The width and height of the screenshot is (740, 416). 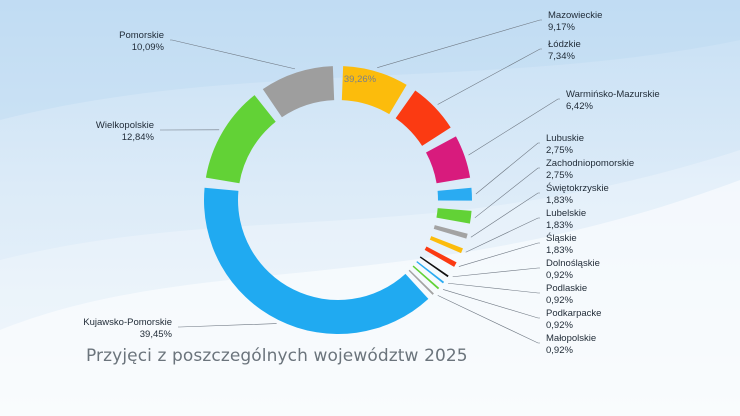 I want to click on value-label-wielkopolskie: 12,84%, so click(x=138, y=137).